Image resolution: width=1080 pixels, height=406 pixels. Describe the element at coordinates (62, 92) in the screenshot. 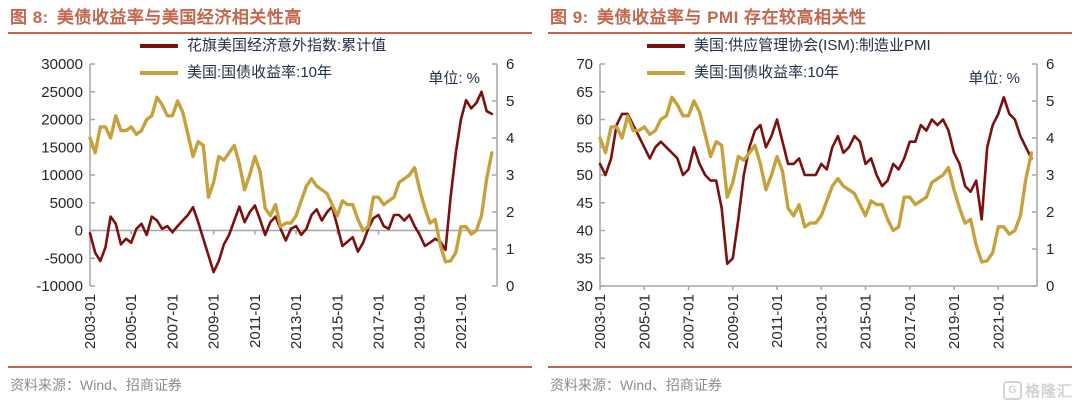

I see `svg-text: 25000` at that location.